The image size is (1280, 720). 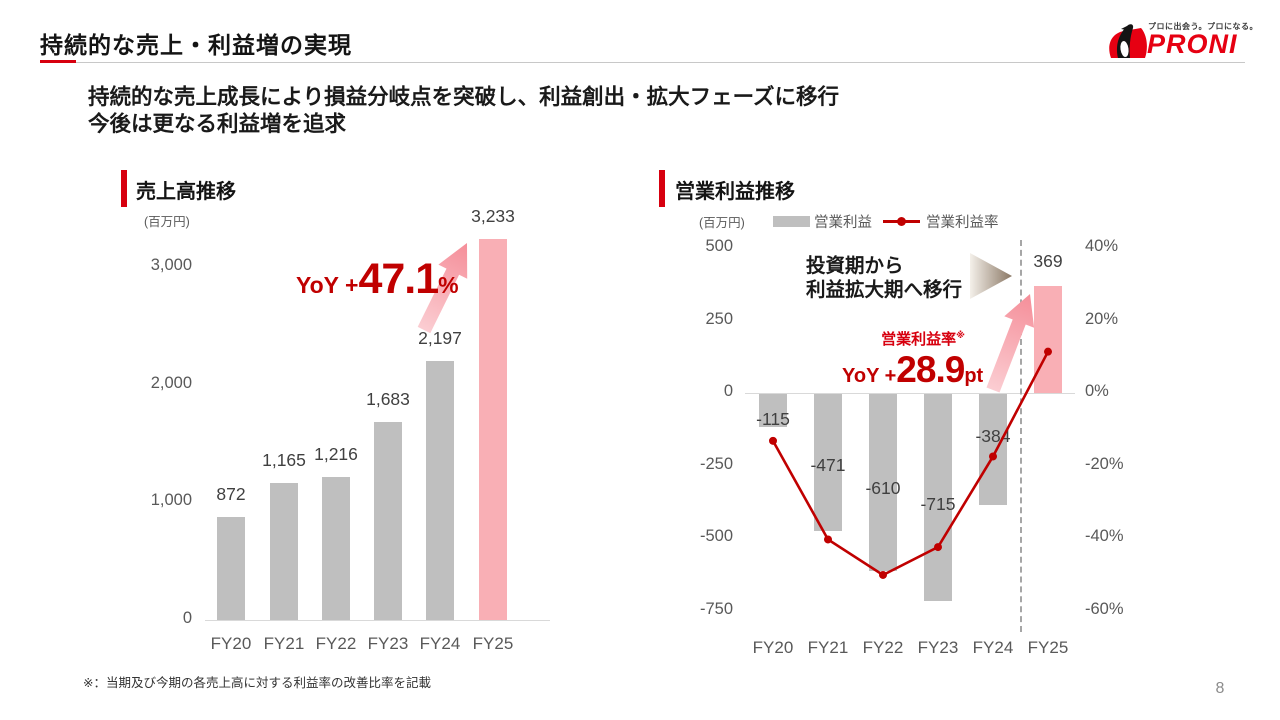 I want to click on revenue-bar-value-FY22: 1,216, so click(x=336, y=453).